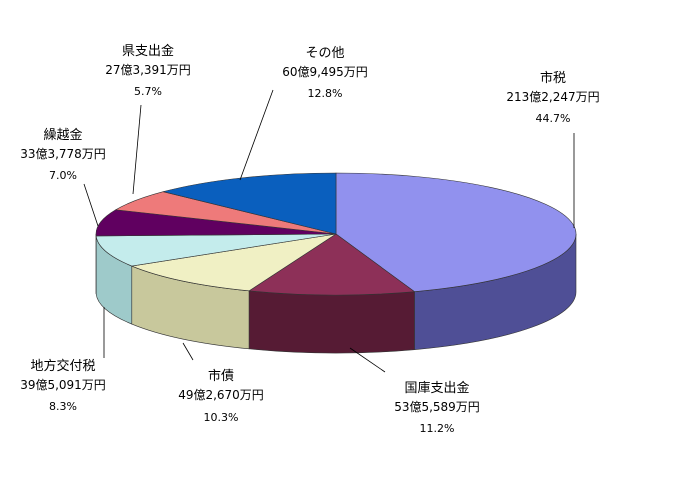  I want to click on label-group-kokko: 国庫支出金 53億5,589万円 11.2%, so click(437, 407).